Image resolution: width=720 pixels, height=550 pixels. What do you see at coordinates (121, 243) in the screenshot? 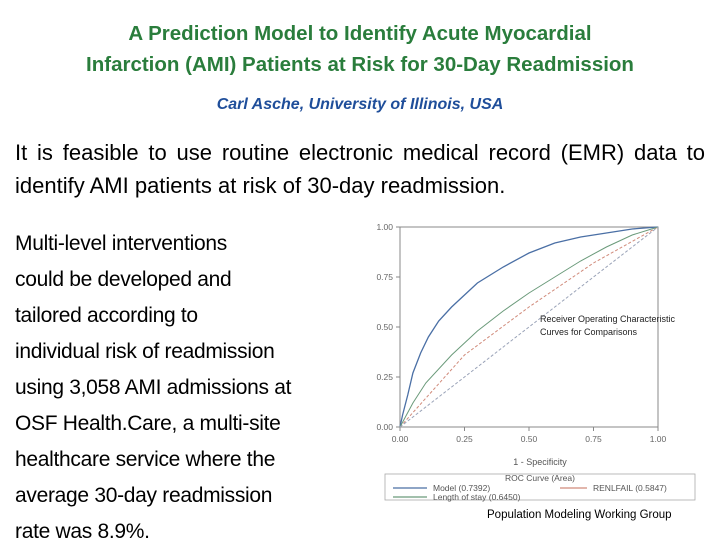
I see `body-line: Multi-level interventions` at bounding box center [121, 243].